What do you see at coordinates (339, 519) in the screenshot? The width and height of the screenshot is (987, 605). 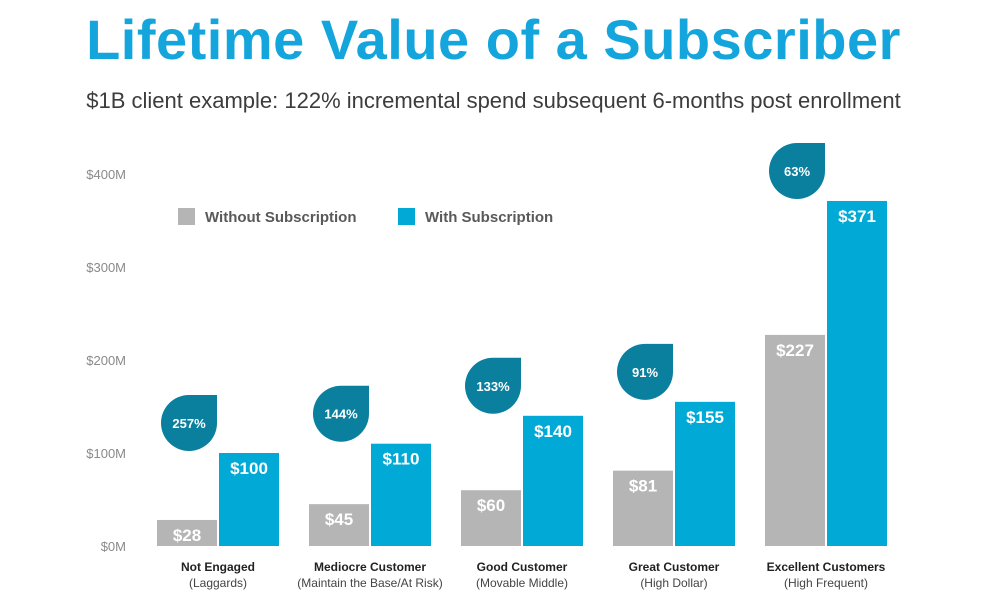 I see `bar-value-label: $45` at bounding box center [339, 519].